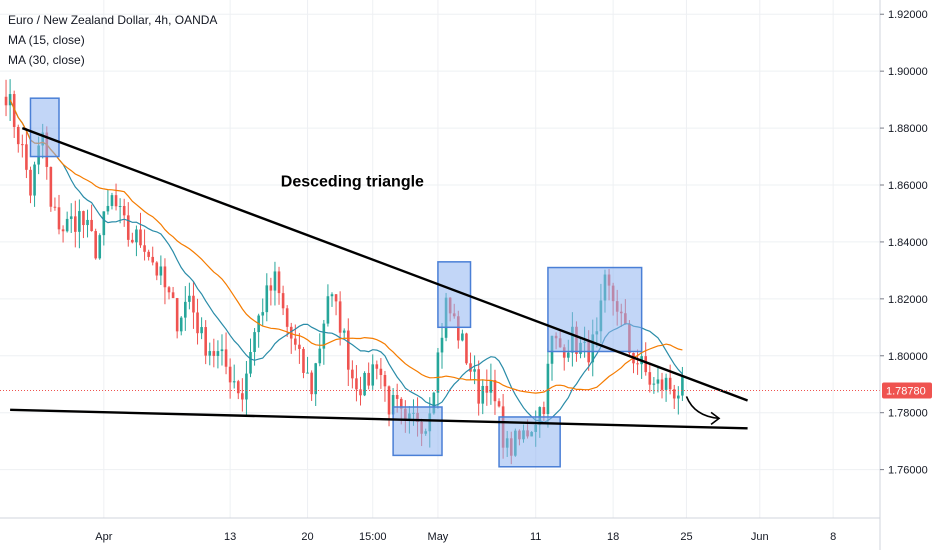 Image resolution: width=932 pixels, height=550 pixels. Describe the element at coordinates (908, 186) in the screenshot. I see `y-tick-label: 1.86000` at that location.